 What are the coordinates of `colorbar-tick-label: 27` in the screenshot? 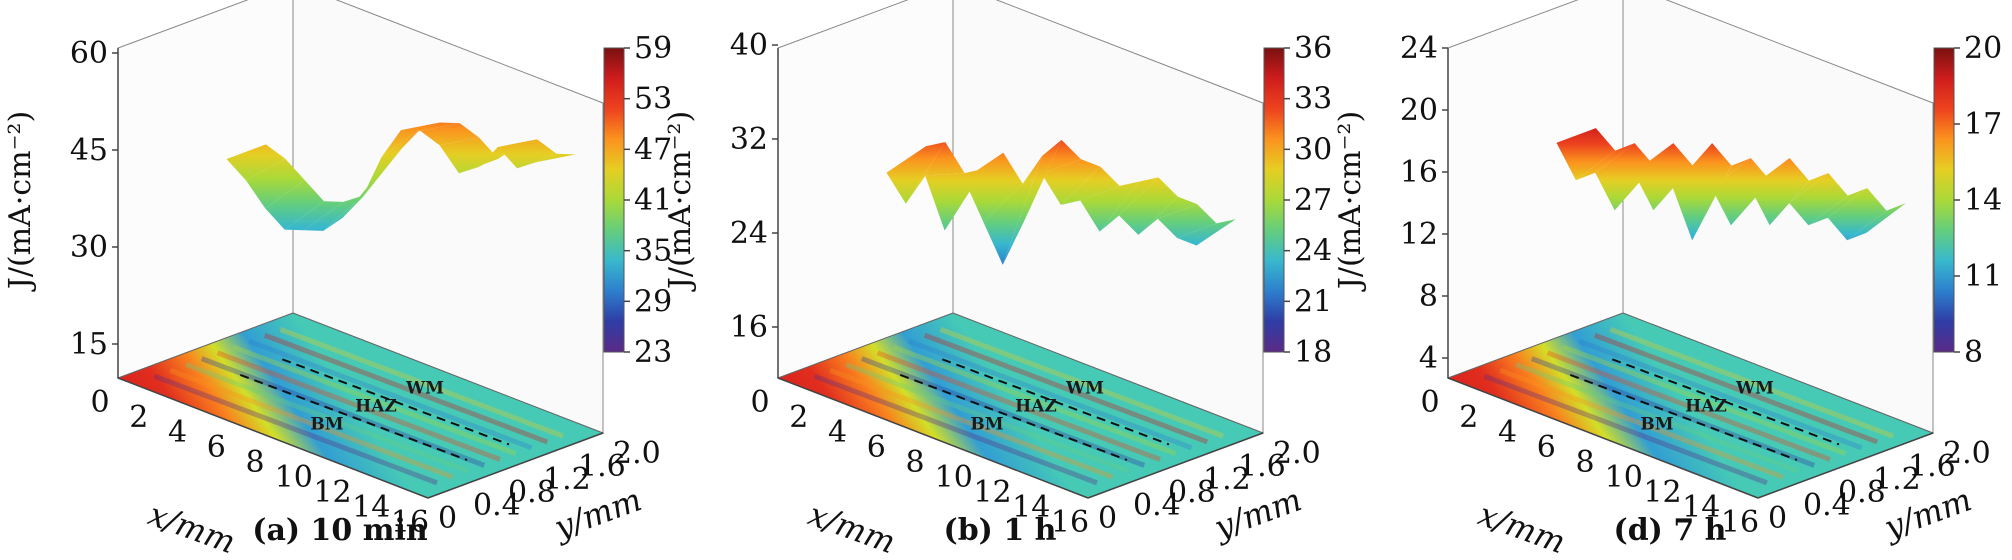 It's located at (1313, 200).